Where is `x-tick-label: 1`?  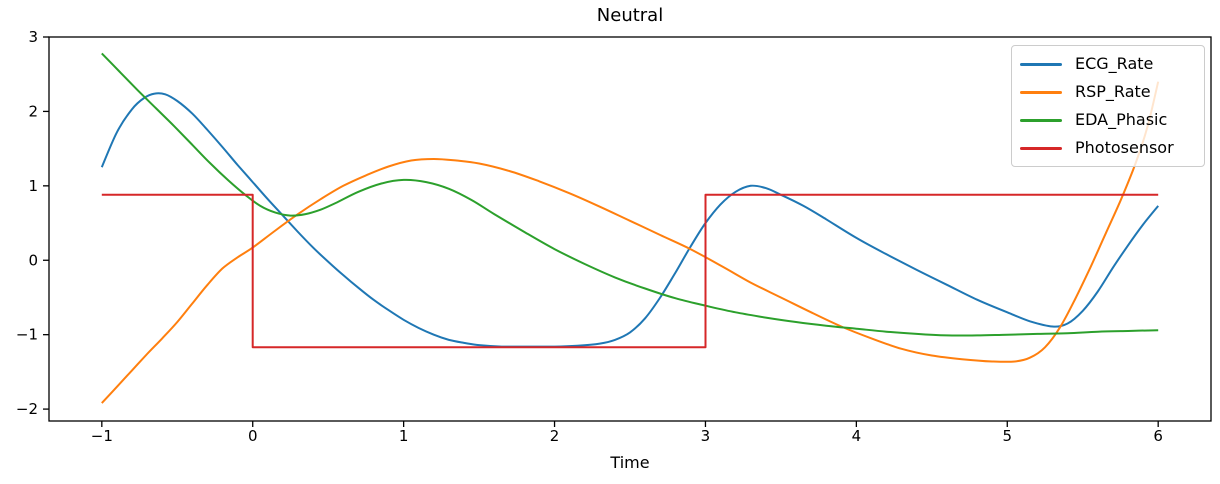
x-tick-label: 1 is located at coordinates (404, 436).